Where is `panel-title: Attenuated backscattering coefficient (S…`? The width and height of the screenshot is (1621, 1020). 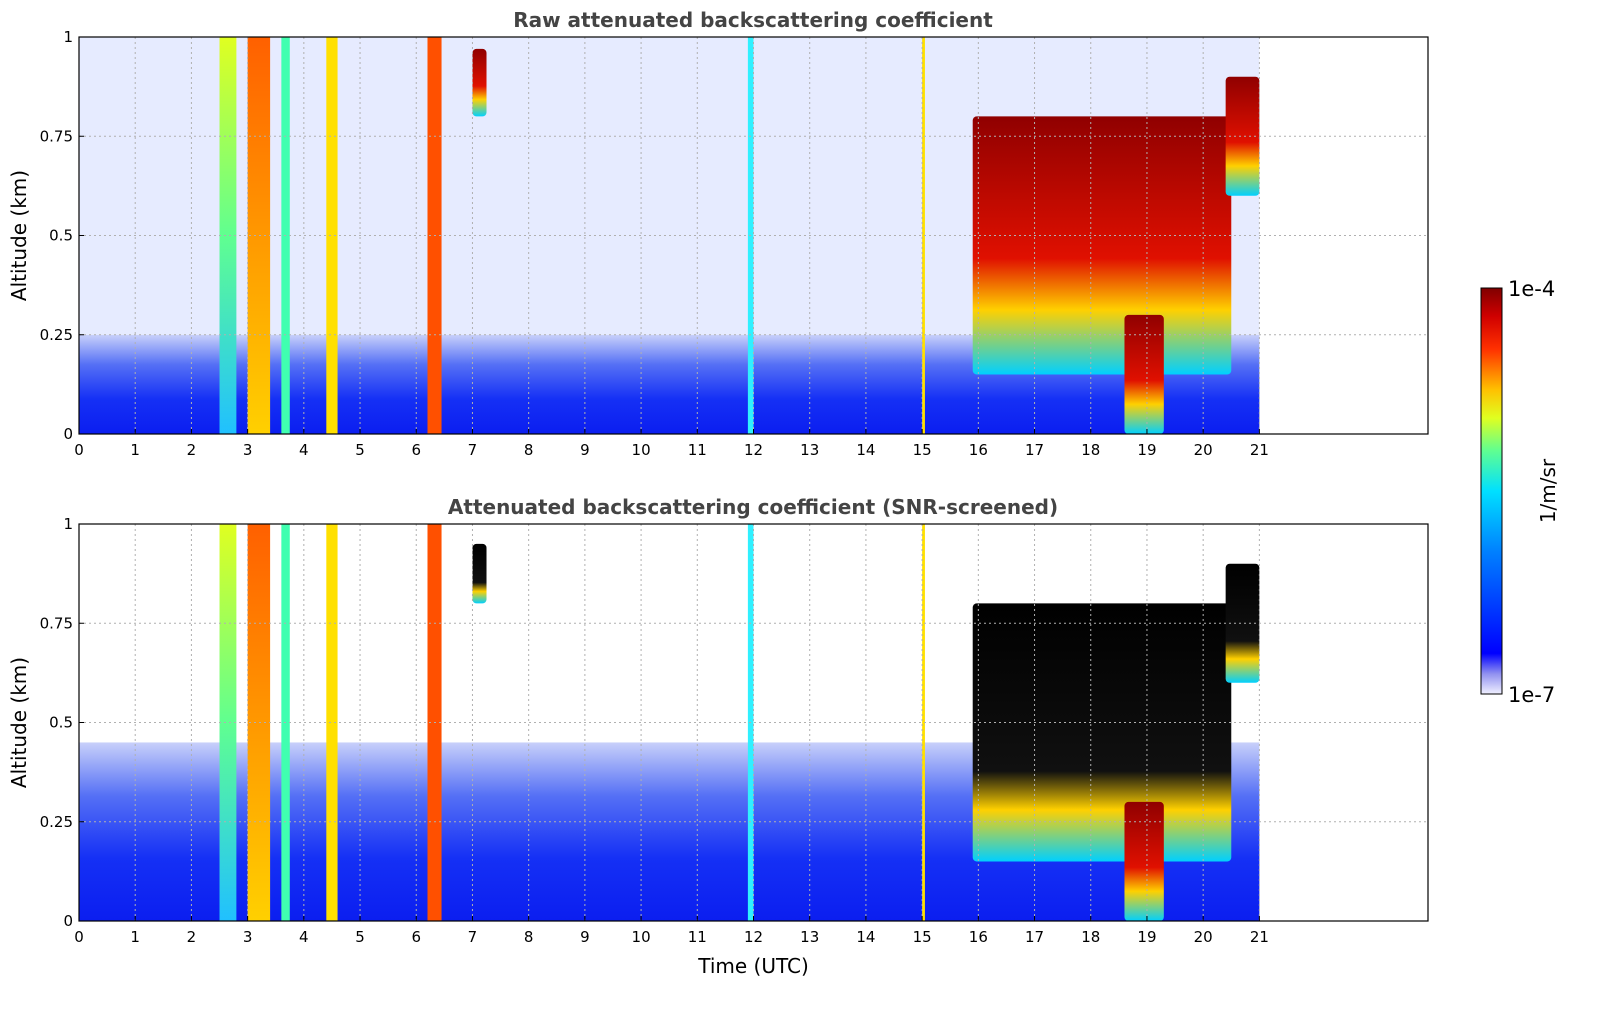
panel-title: Attenuated backscattering coefficient (S… is located at coordinates (753, 507).